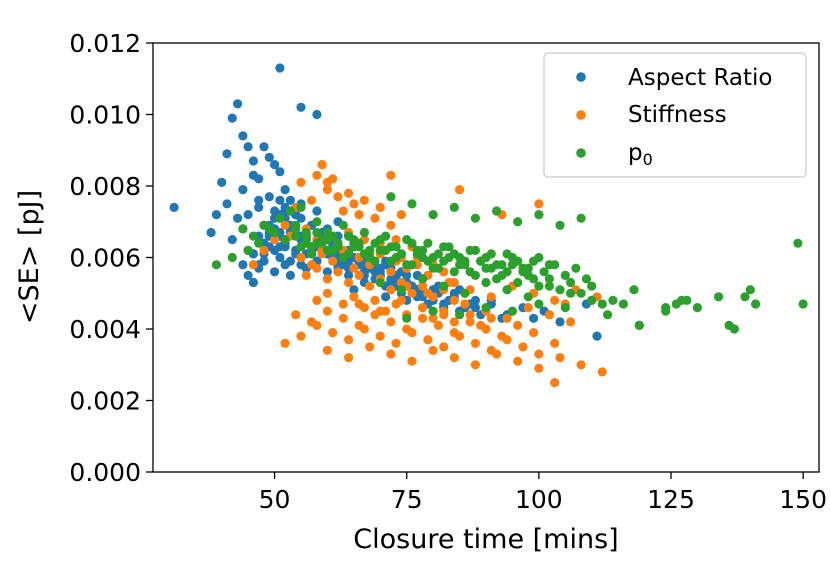  Describe the element at coordinates (581, 153) in the screenshot. I see `legend-marker-p0` at that location.